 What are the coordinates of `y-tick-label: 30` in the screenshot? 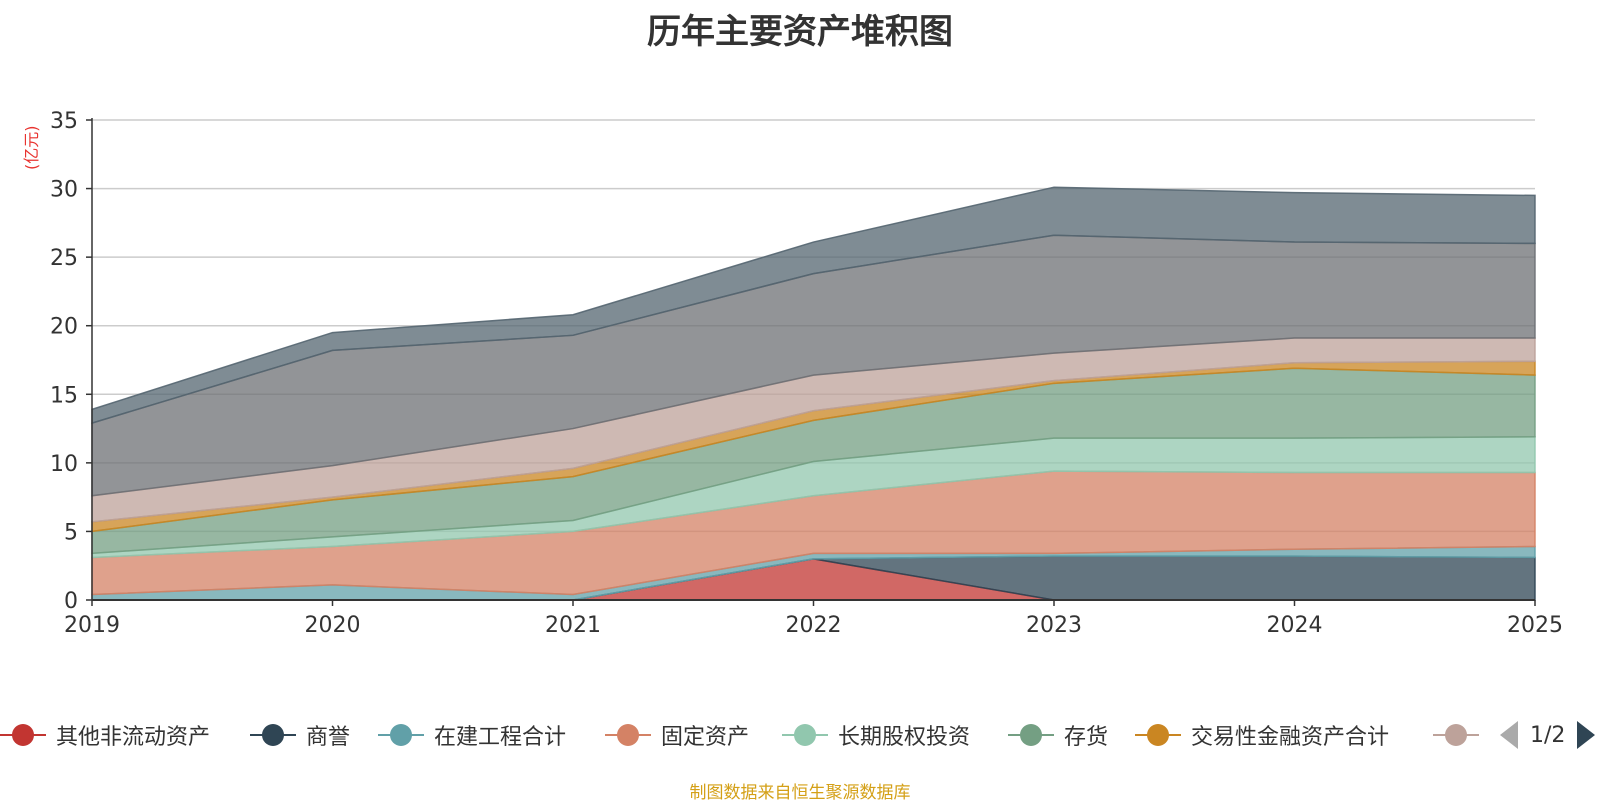 It's located at (64, 190).